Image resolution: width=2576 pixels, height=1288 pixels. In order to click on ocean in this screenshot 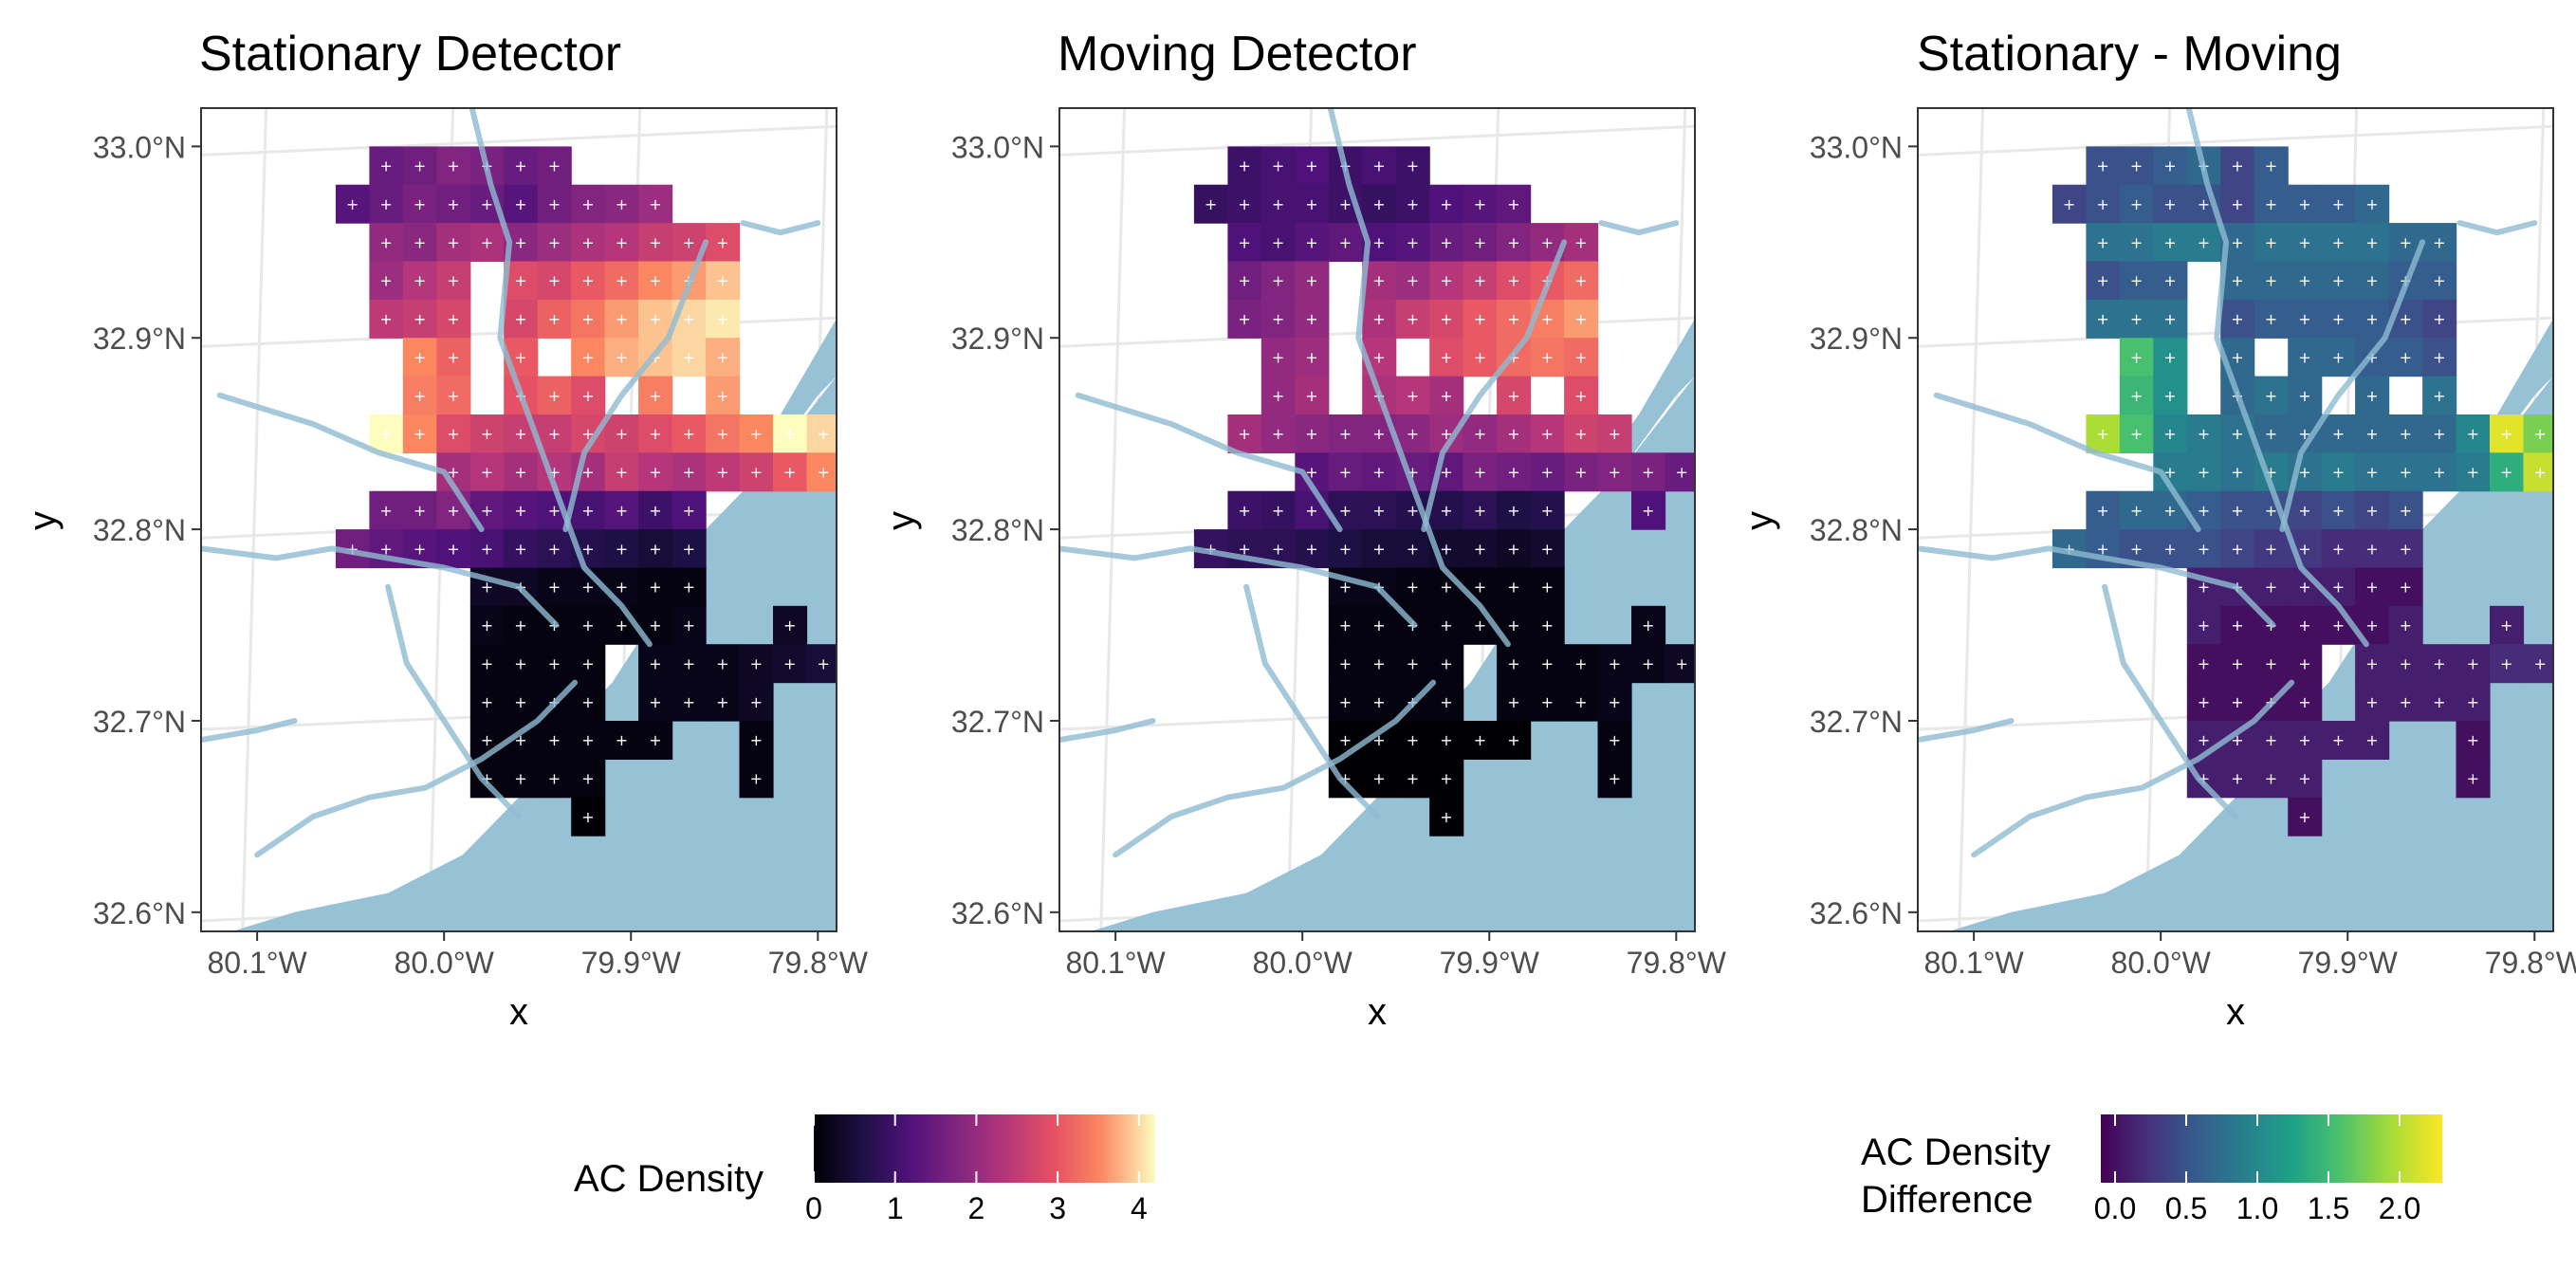, I will do `click(2250, 653)`.